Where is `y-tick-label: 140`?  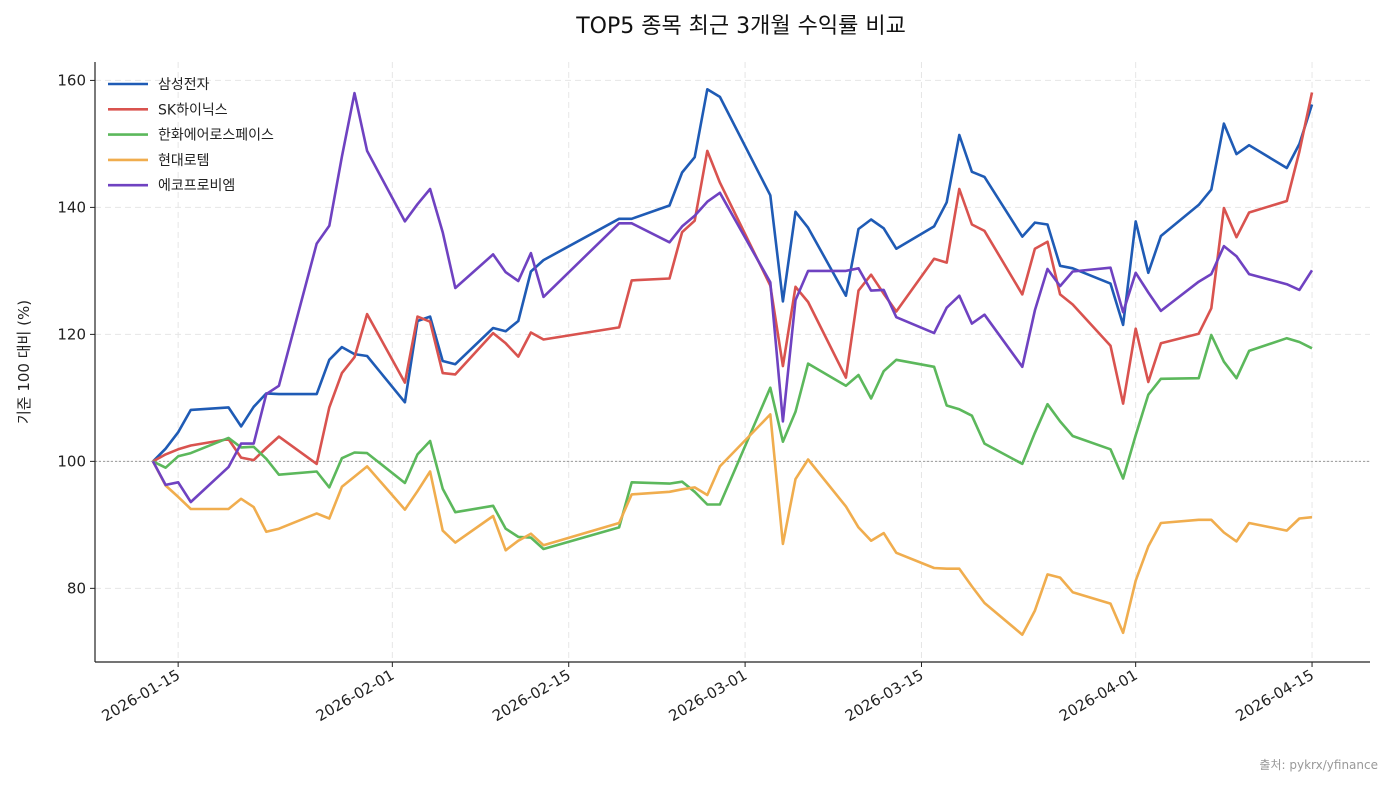
y-tick-label: 140 is located at coordinates (71, 207).